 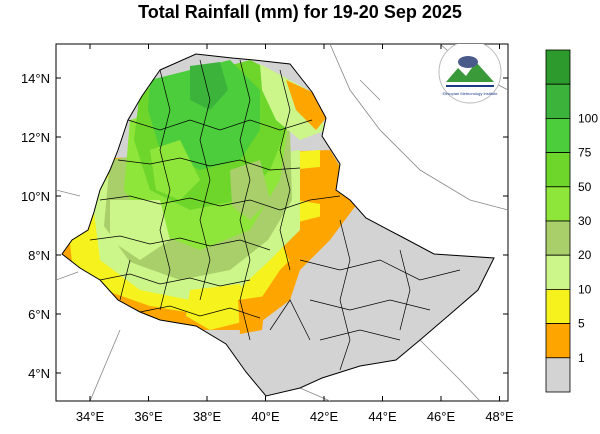 I want to click on logo-caption: Ethiopian Meteorology Institute, so click(x=471, y=93).